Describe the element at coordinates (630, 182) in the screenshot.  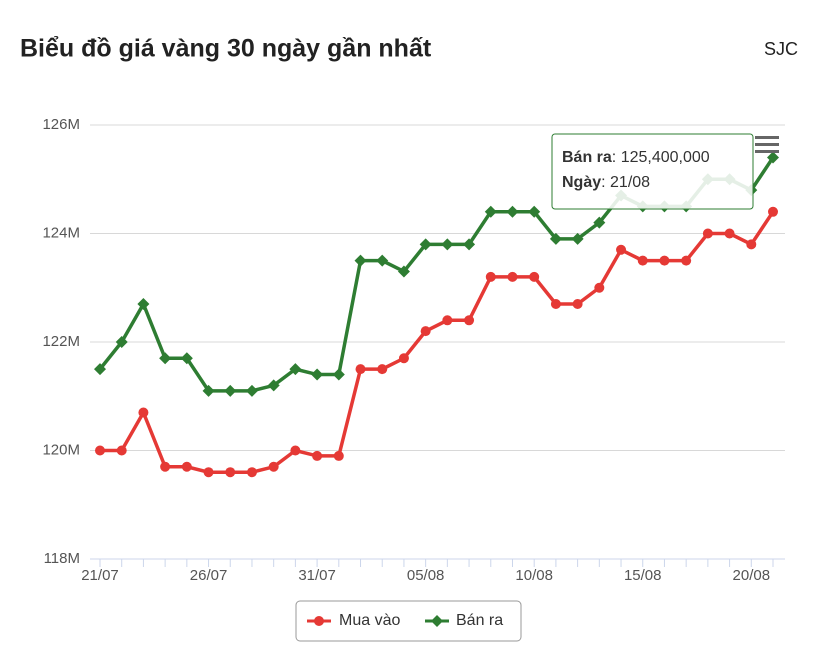
I see `tooltip-date: 21/08` at that location.